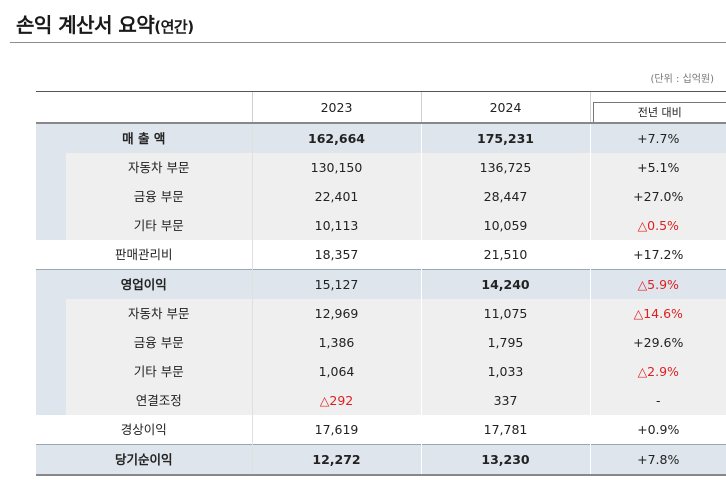  What do you see at coordinates (505, 225) in the screenshot?
I see `value-2024: 10,059` at bounding box center [505, 225].